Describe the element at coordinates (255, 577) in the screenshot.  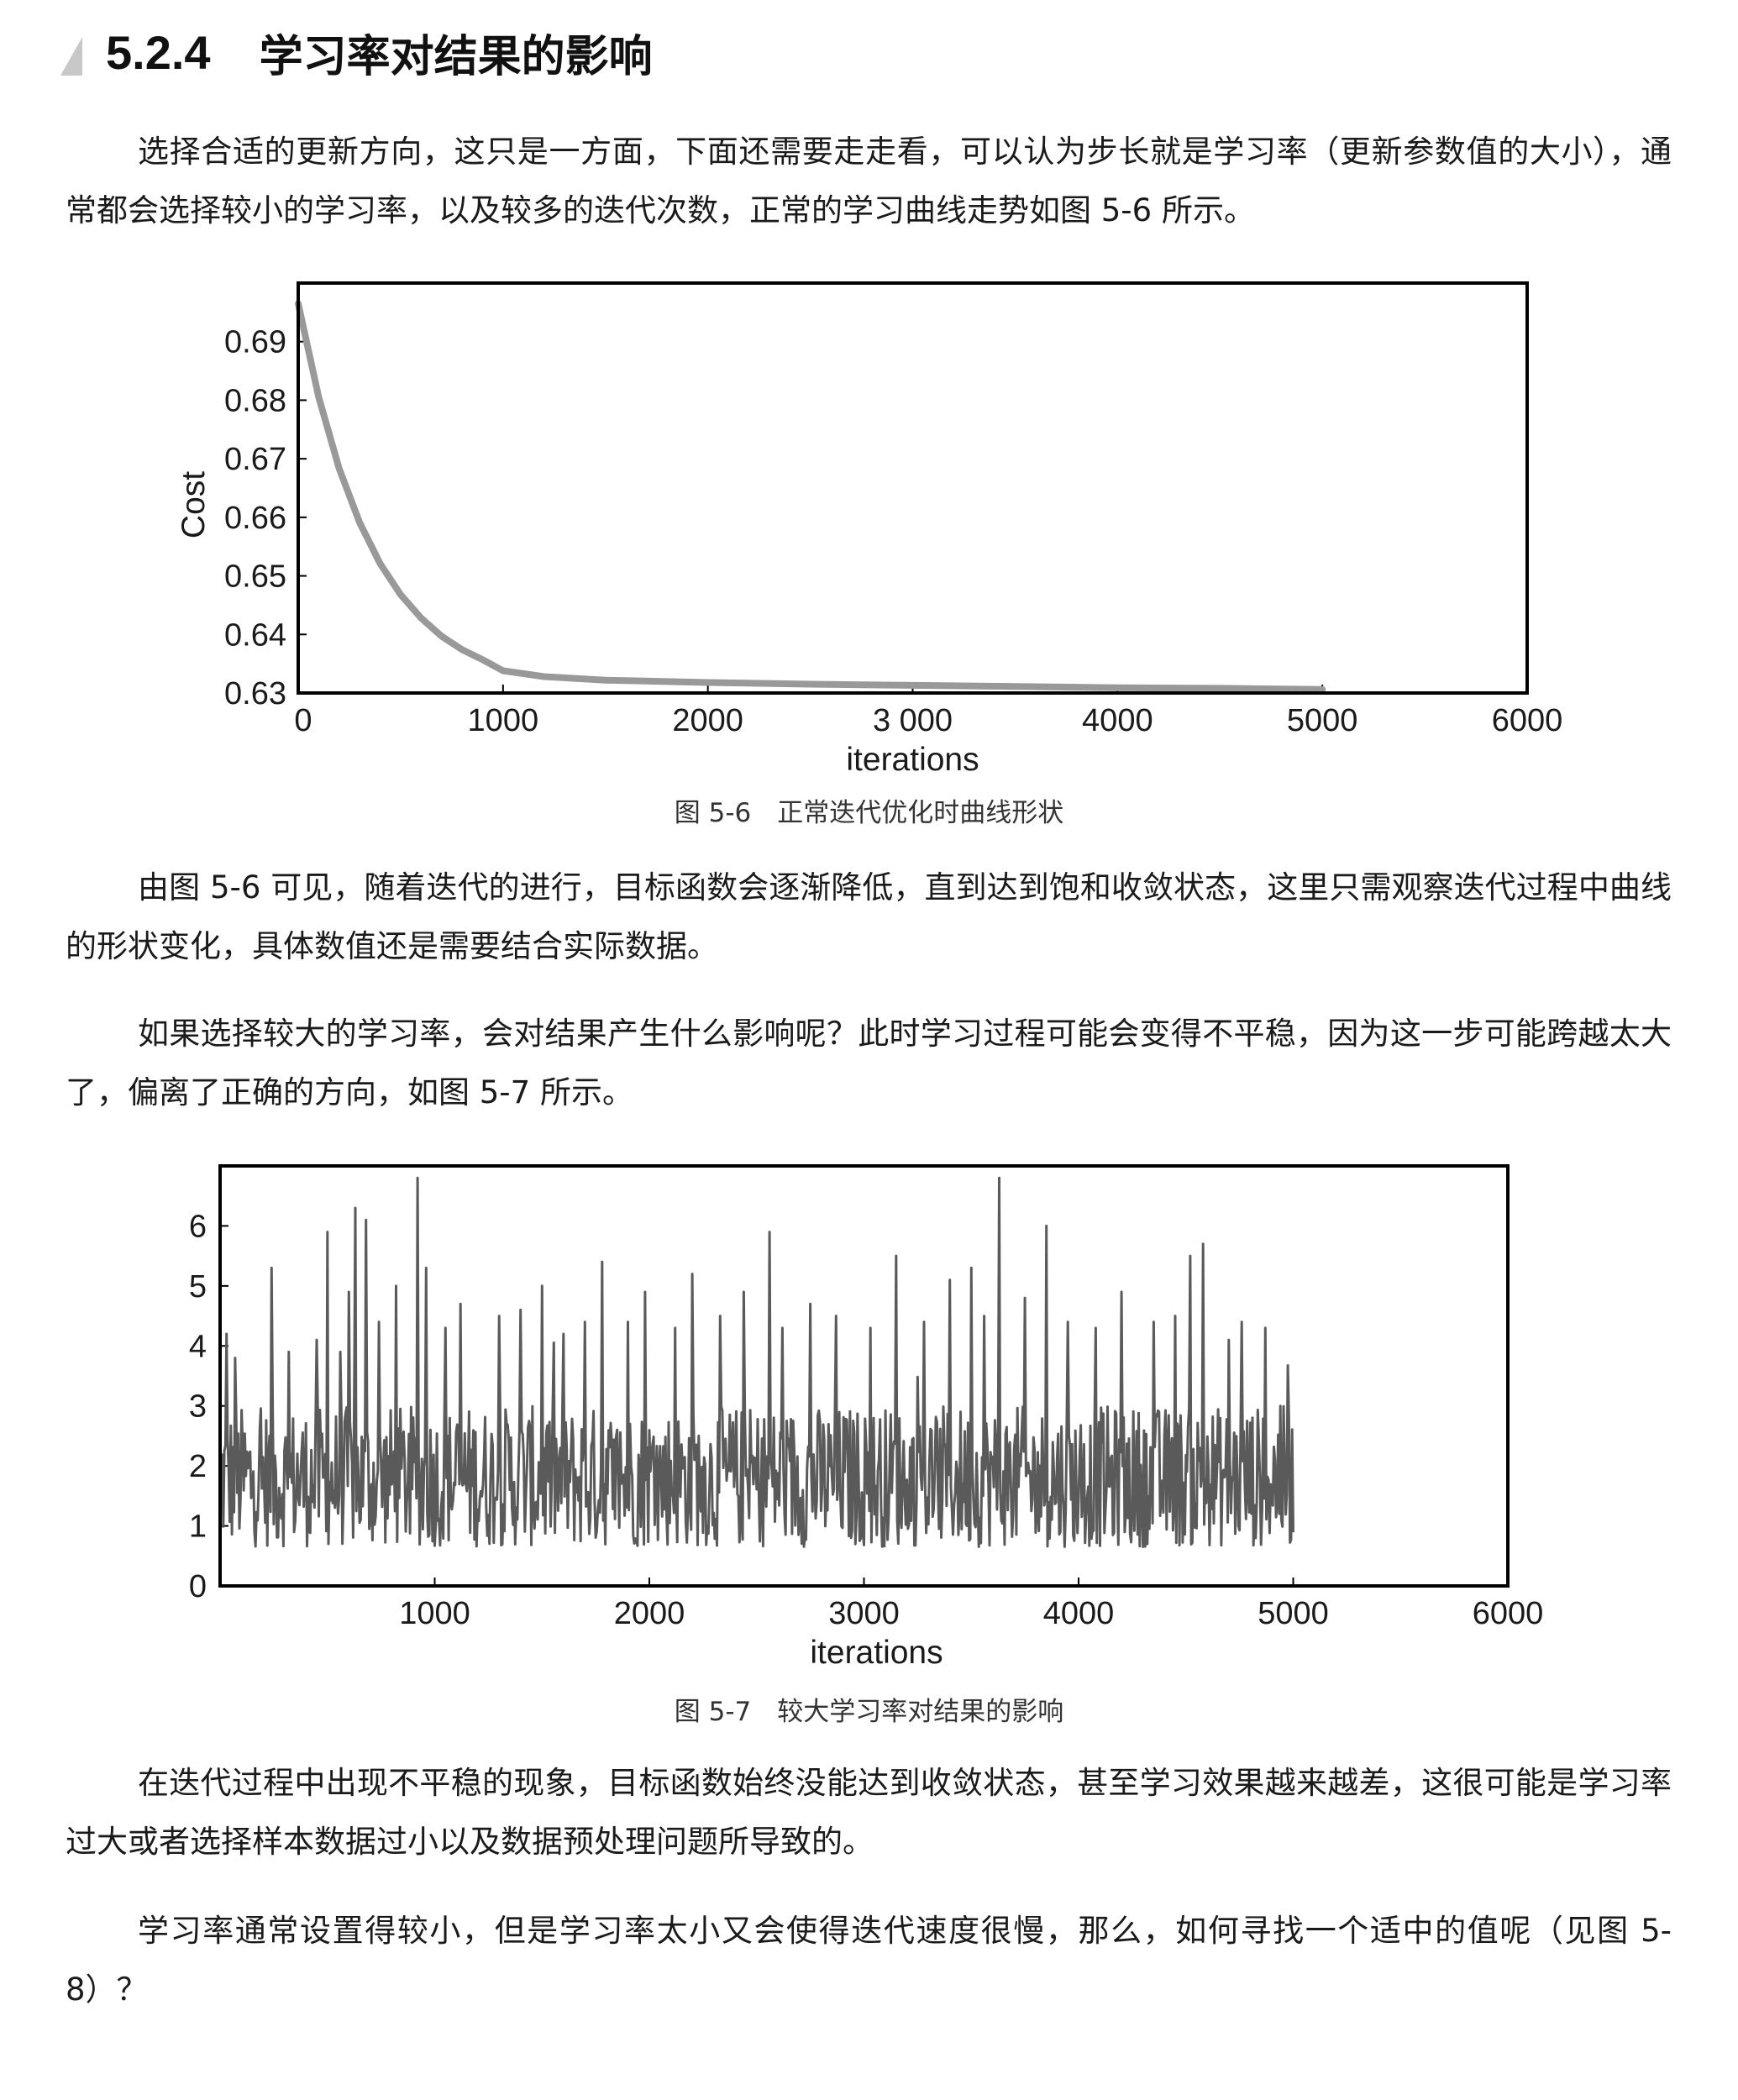
I see `y-tick-label: 0.65` at that location.